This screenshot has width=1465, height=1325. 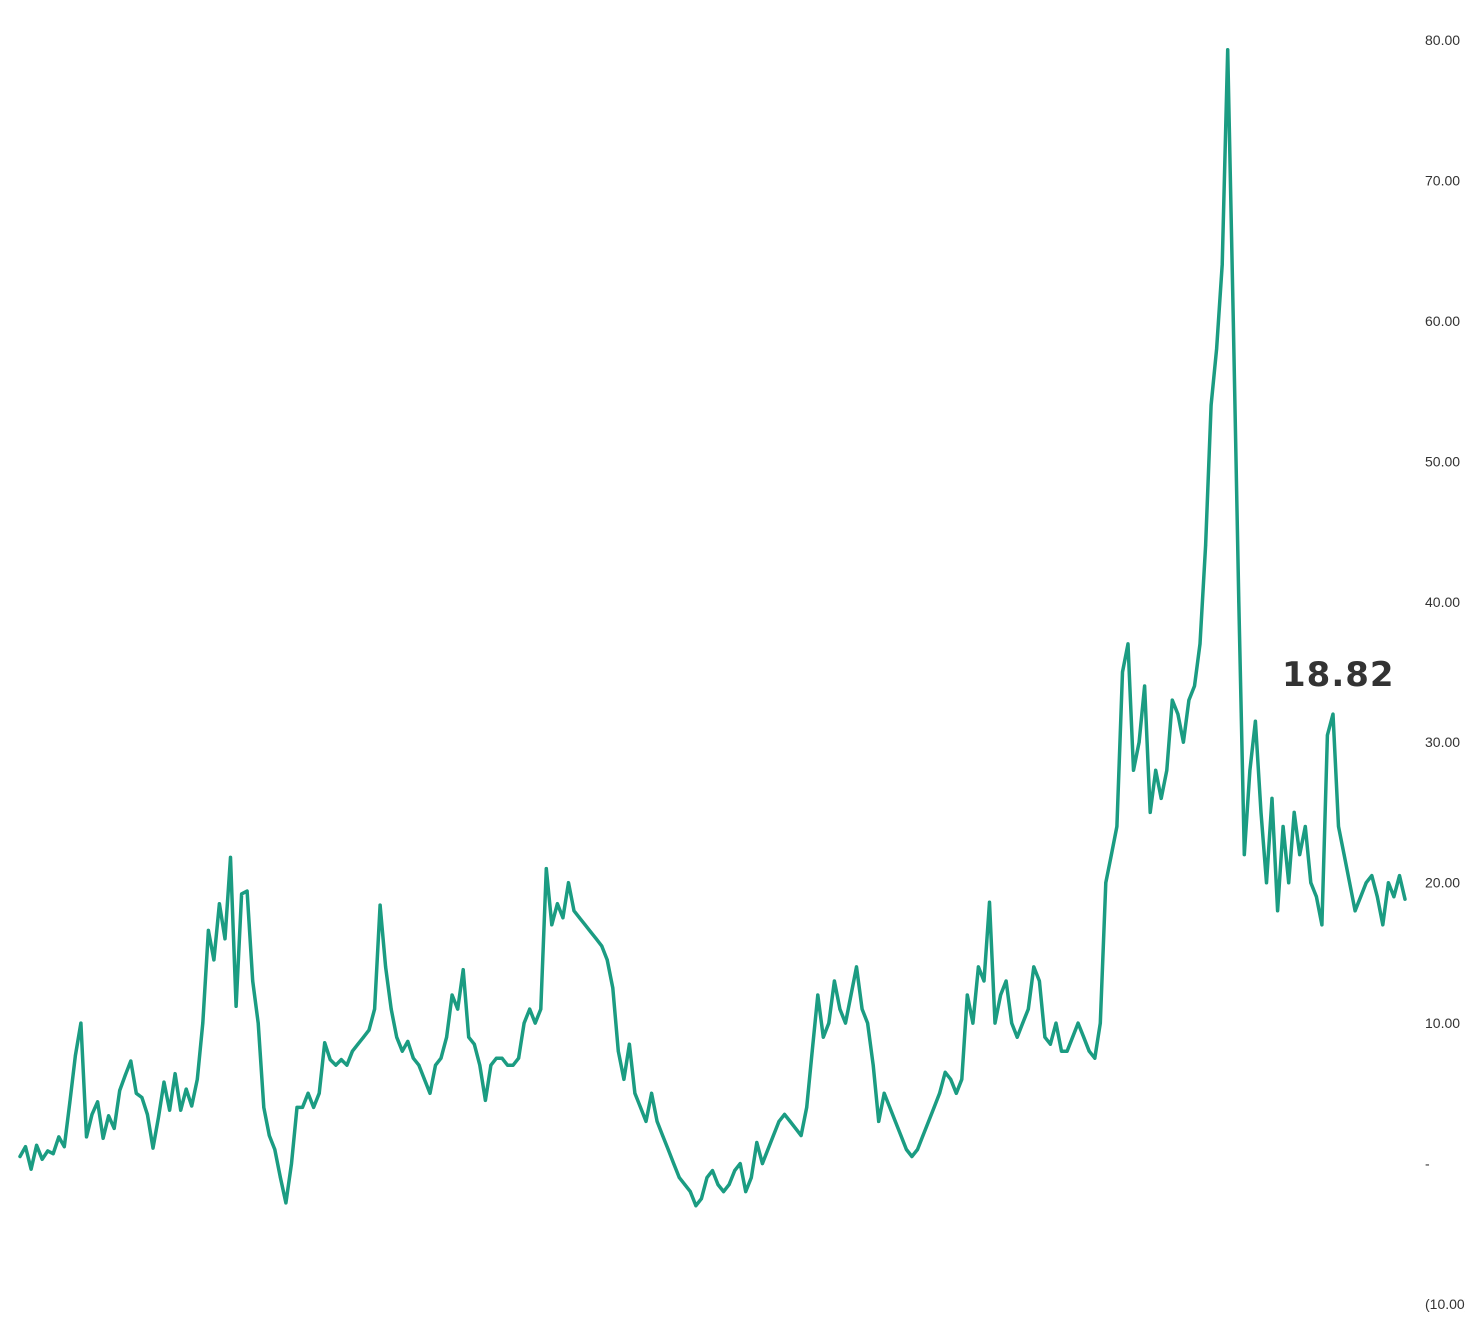 What do you see at coordinates (1442, 883) in the screenshot?
I see `y-tick-label: 20.00` at bounding box center [1442, 883].